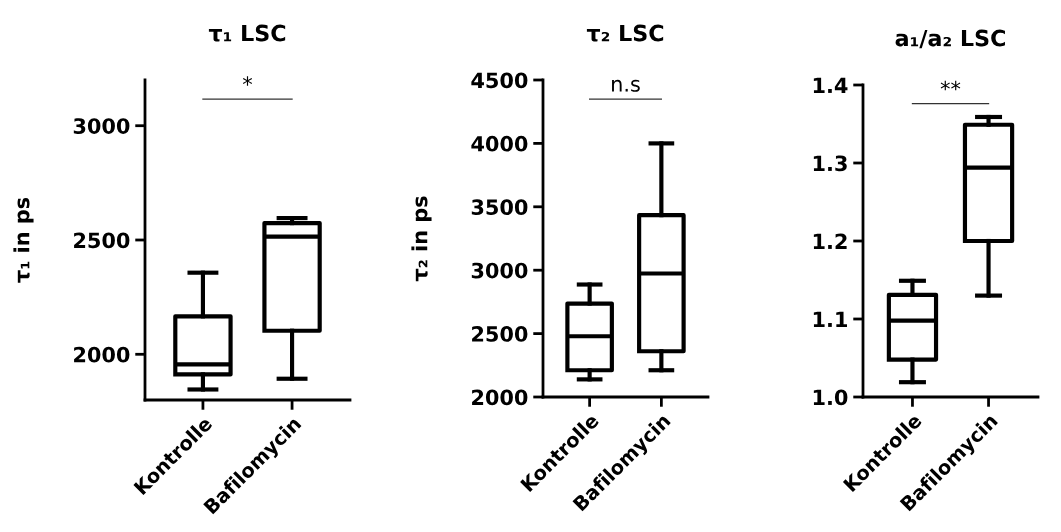 The height and width of the screenshot is (532, 1061). What do you see at coordinates (950, 85) in the screenshot?
I see `annotation: **` at bounding box center [950, 85].